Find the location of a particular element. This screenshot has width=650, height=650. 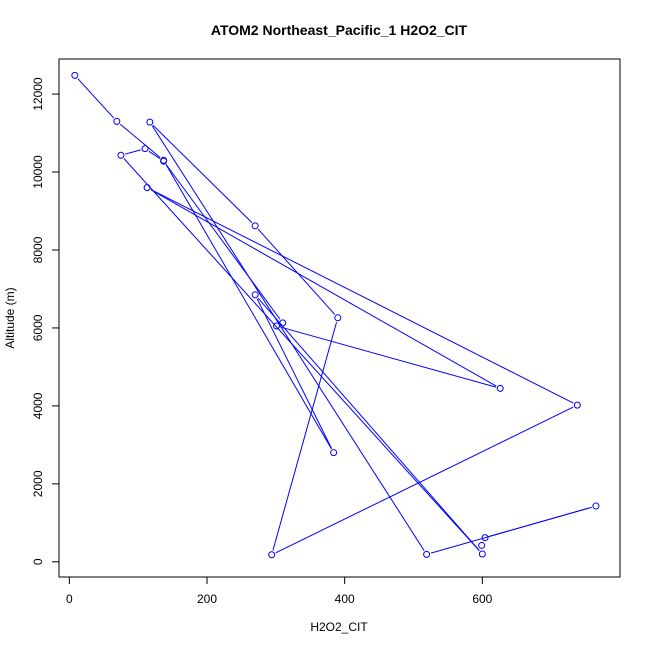

y-tick-label: 8000 is located at coordinates (38, 249).